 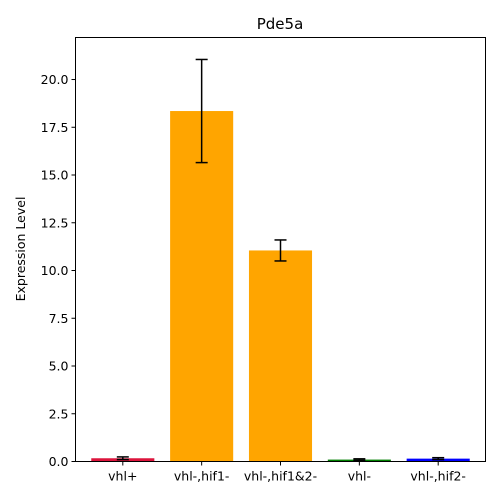 I want to click on y-tick-label-5: 12.5, so click(x=55, y=222).